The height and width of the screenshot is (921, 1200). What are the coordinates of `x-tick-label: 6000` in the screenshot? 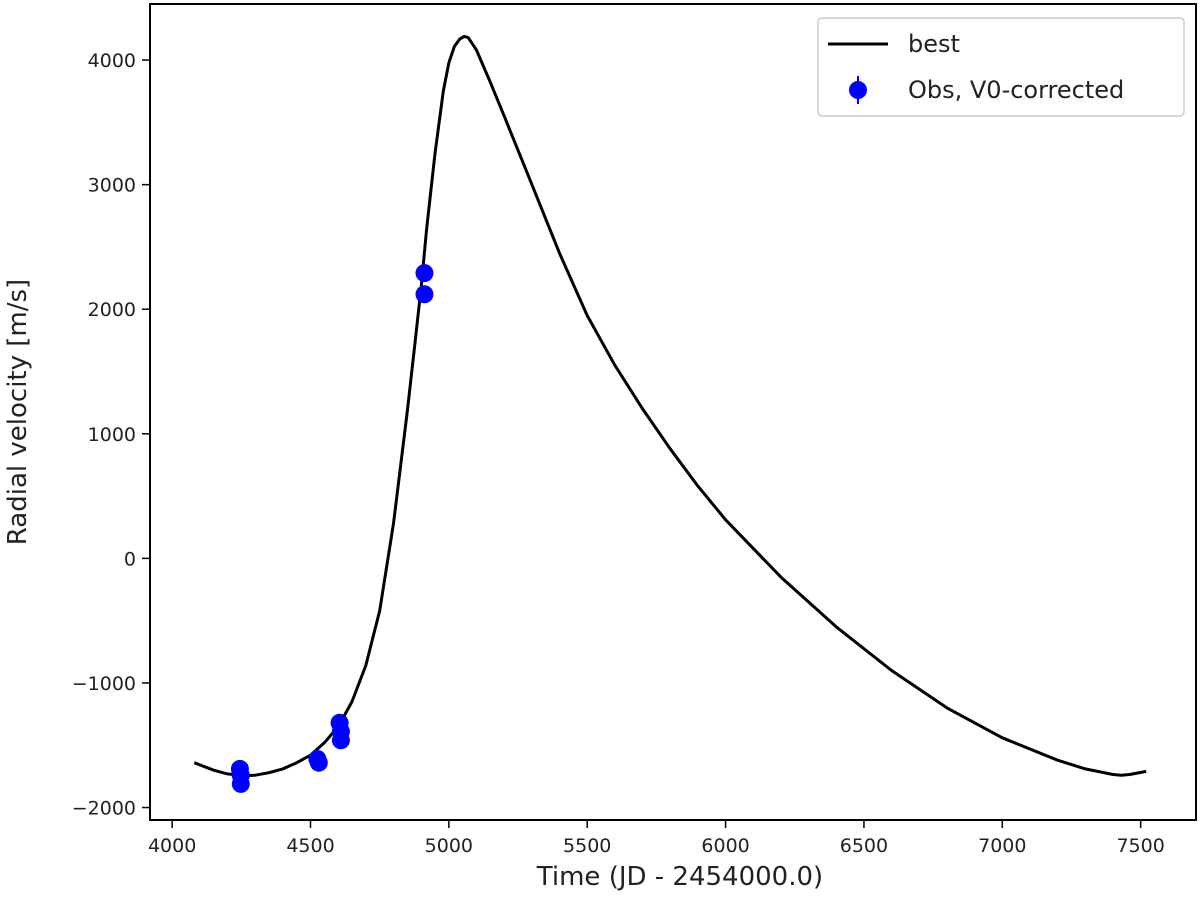 It's located at (725, 846).